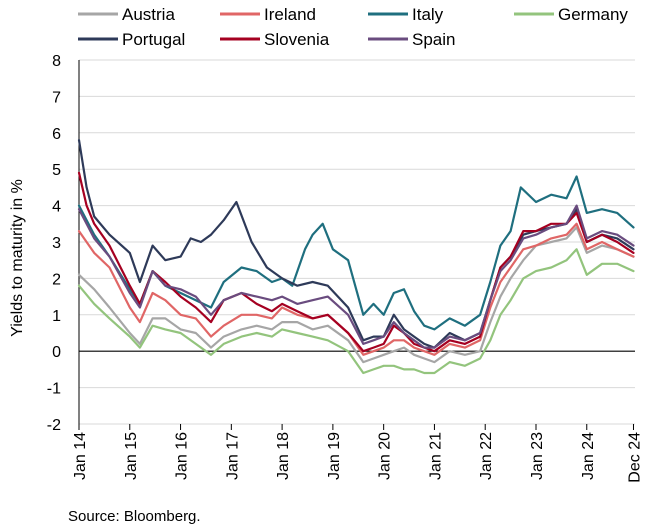 This screenshot has width=650, height=532. I want to click on legend-label: Germany, so click(593, 14).